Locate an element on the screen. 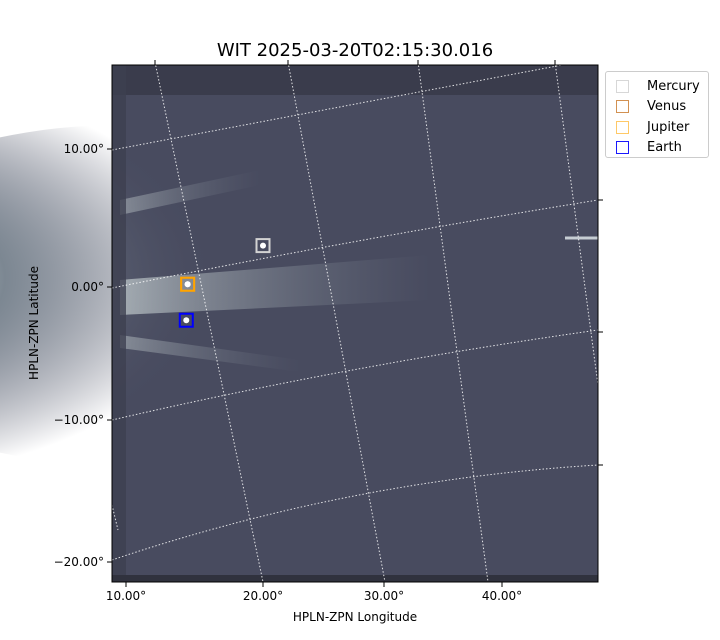 The image size is (720, 640). x-tick-label: 20.00° is located at coordinates (263, 596).